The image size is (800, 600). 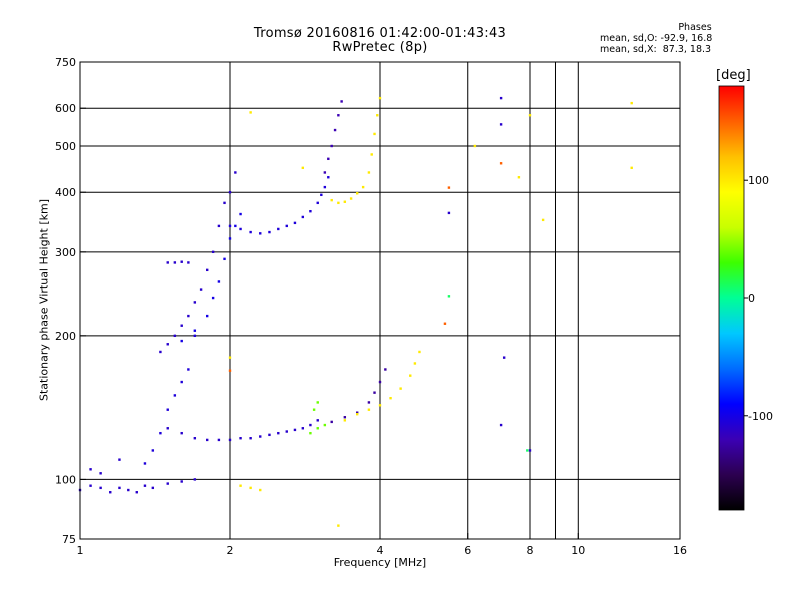 I want to click on colorbar-tick-label: 100, so click(x=758, y=180).